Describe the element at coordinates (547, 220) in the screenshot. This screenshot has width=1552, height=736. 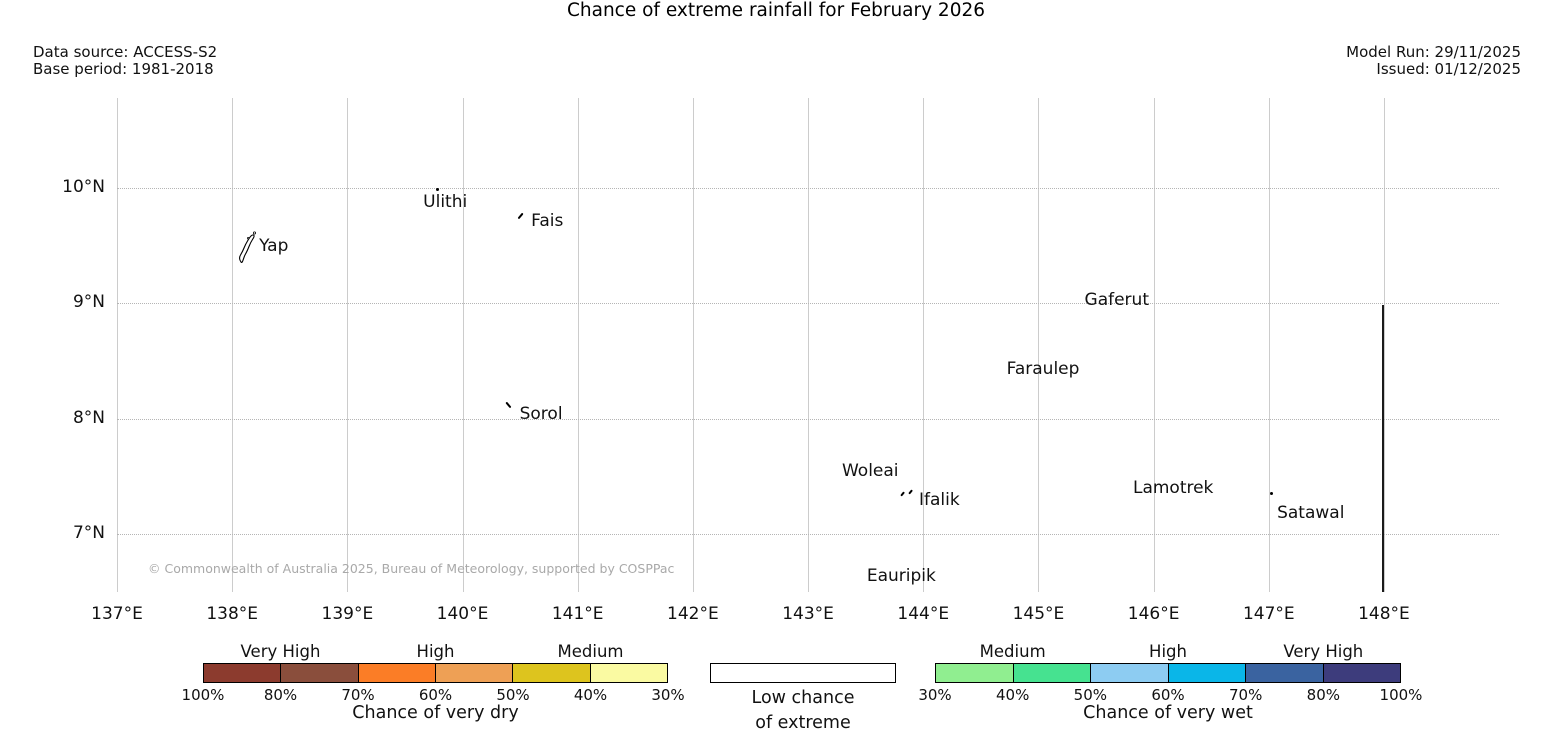
I see `island-label: Fais` at that location.